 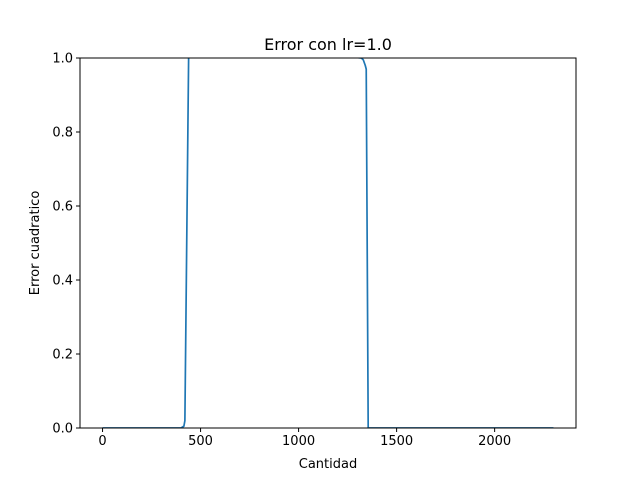 What do you see at coordinates (35, 243) in the screenshot?
I see `y-axis-label: Error cuadratico` at bounding box center [35, 243].